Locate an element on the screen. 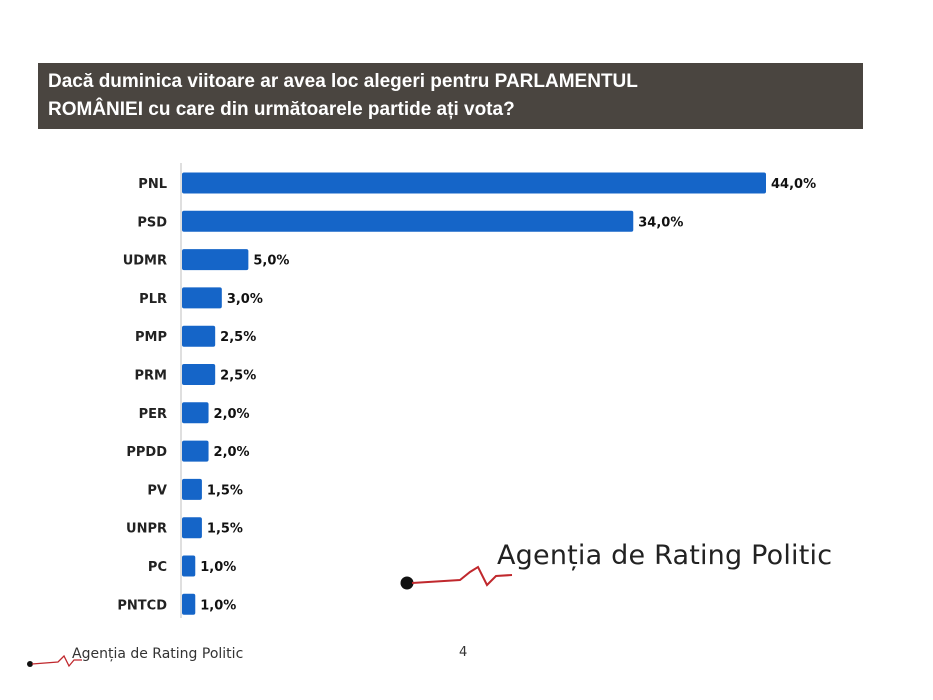  category-label-unpr: UNPR is located at coordinates (146, 529).